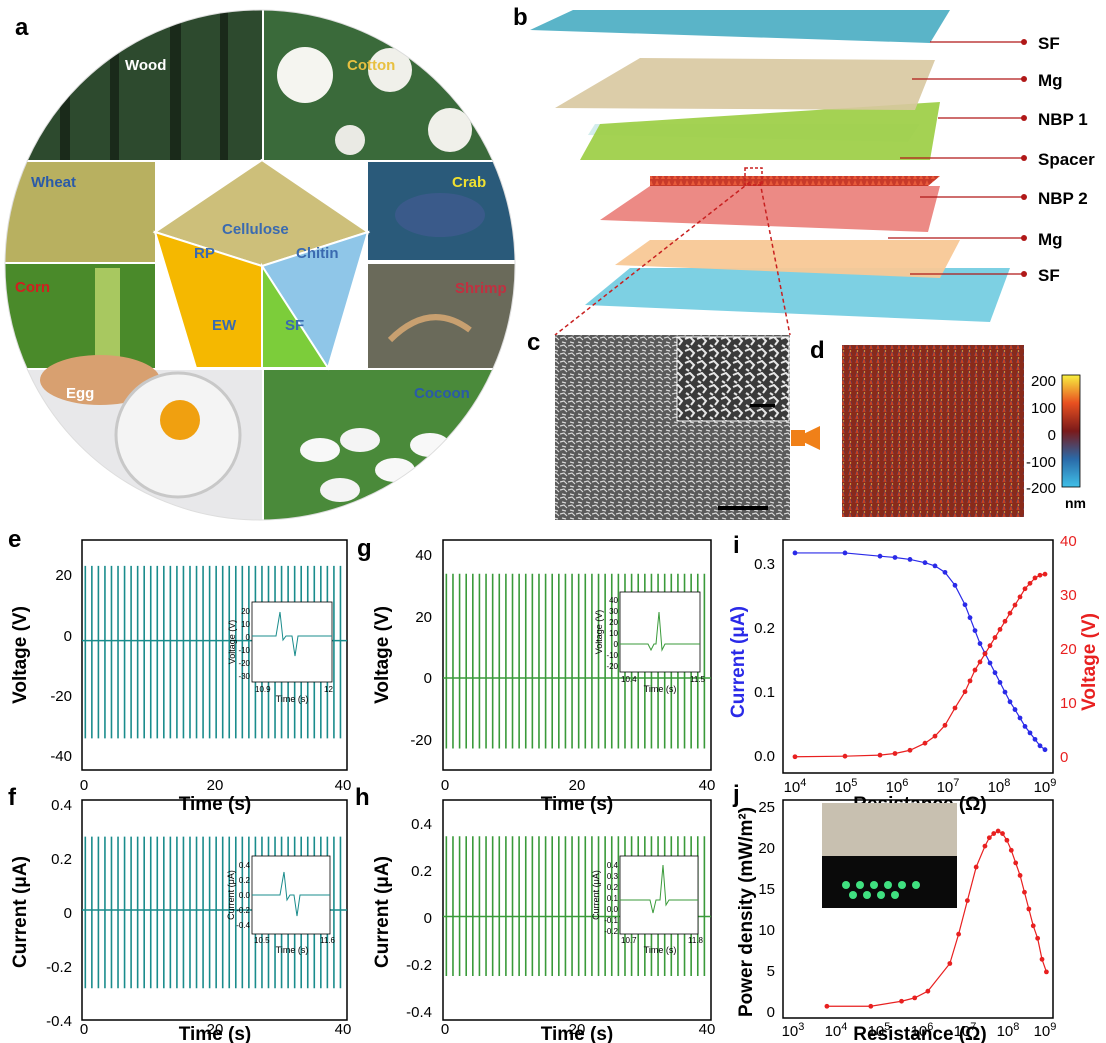 Image resolution: width=1106 pixels, height=1043 pixels. Describe the element at coordinates (442, 393) in the screenshot. I see `photo-label-cocoon: Cocoon` at that location.